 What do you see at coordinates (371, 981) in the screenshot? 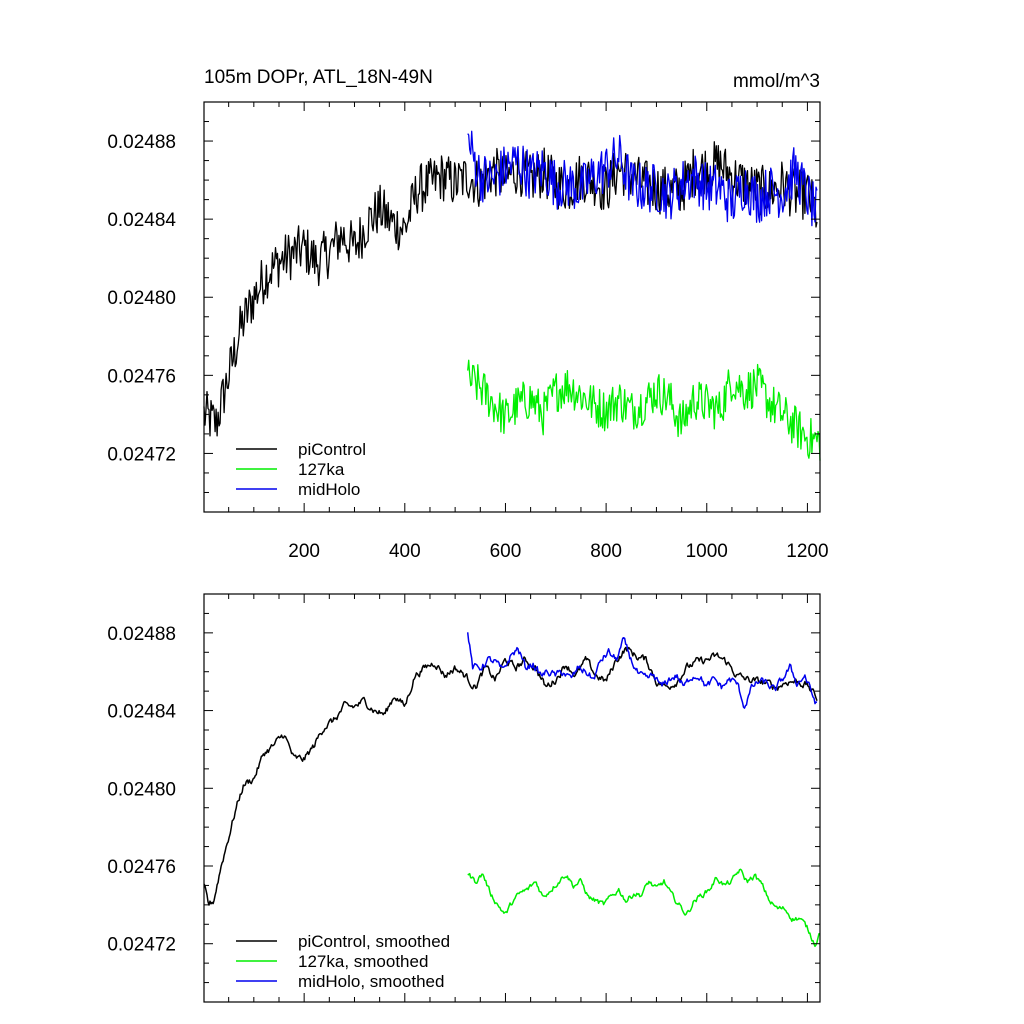
I see `legend-label: midHolo, smoothed` at bounding box center [371, 981].